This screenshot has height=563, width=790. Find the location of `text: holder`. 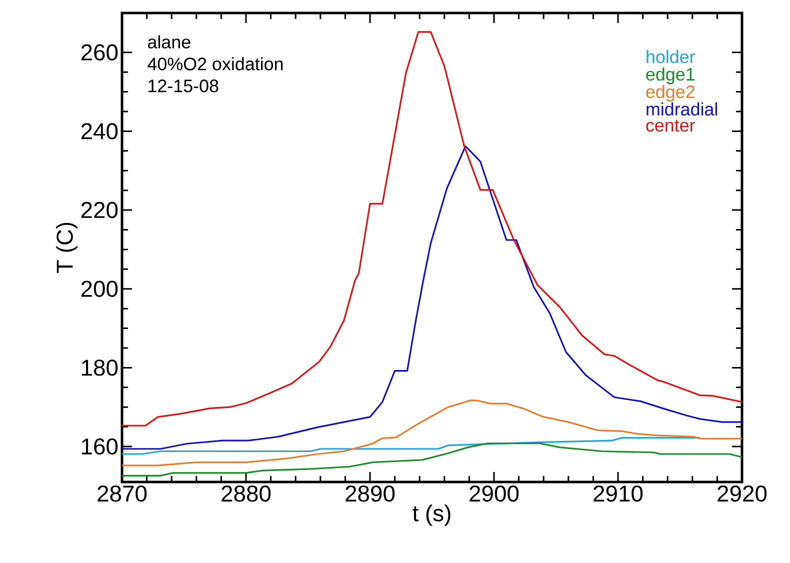

text: holder is located at coordinates (671, 57).